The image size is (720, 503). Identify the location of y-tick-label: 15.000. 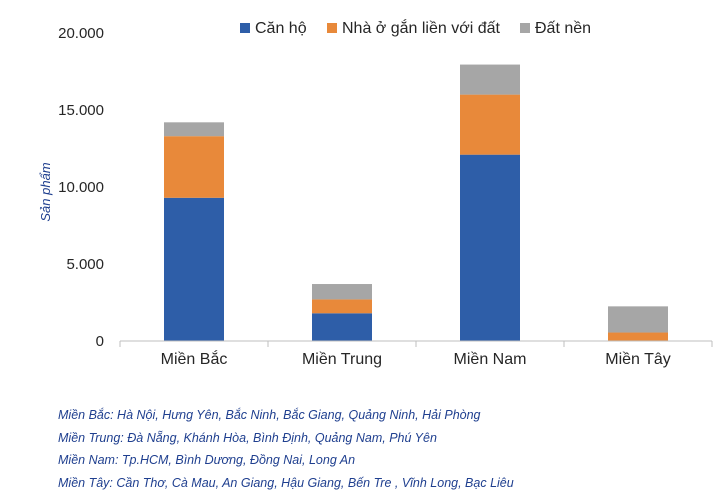
(81, 110).